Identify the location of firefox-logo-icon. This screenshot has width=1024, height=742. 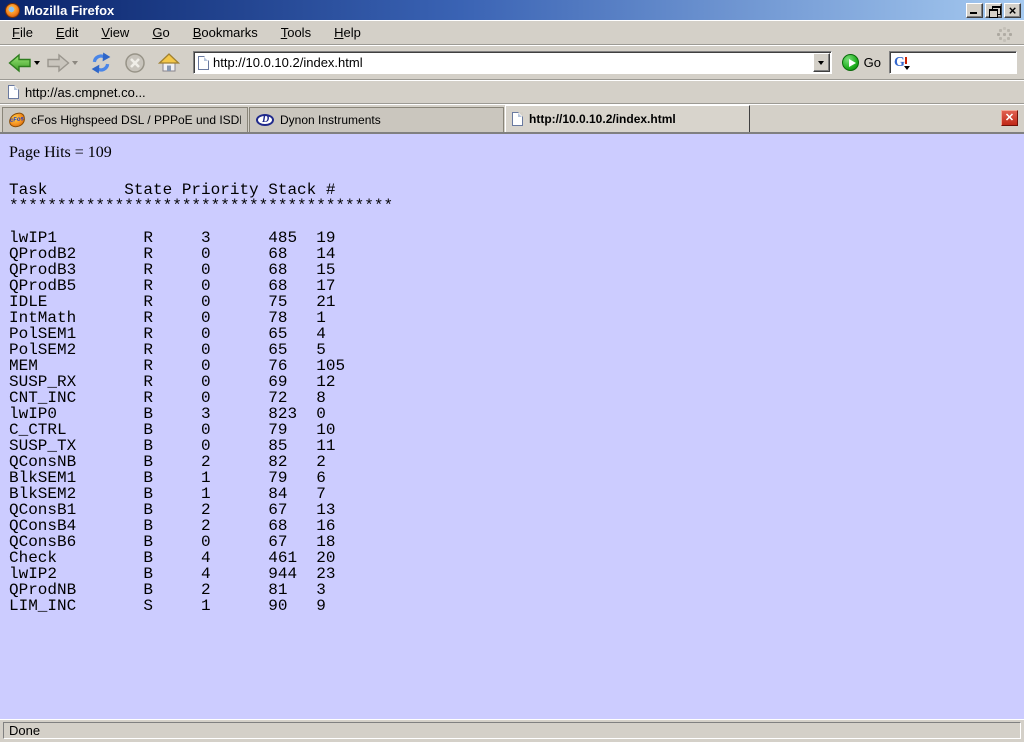
(12, 10).